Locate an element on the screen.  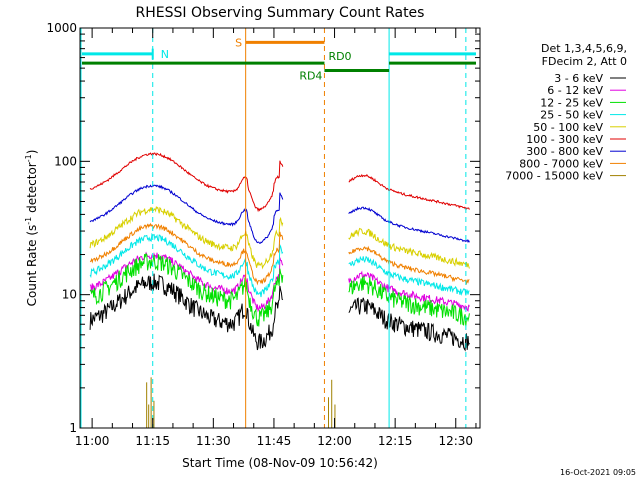
y-tick-label: 1 is located at coordinates (73, 428).